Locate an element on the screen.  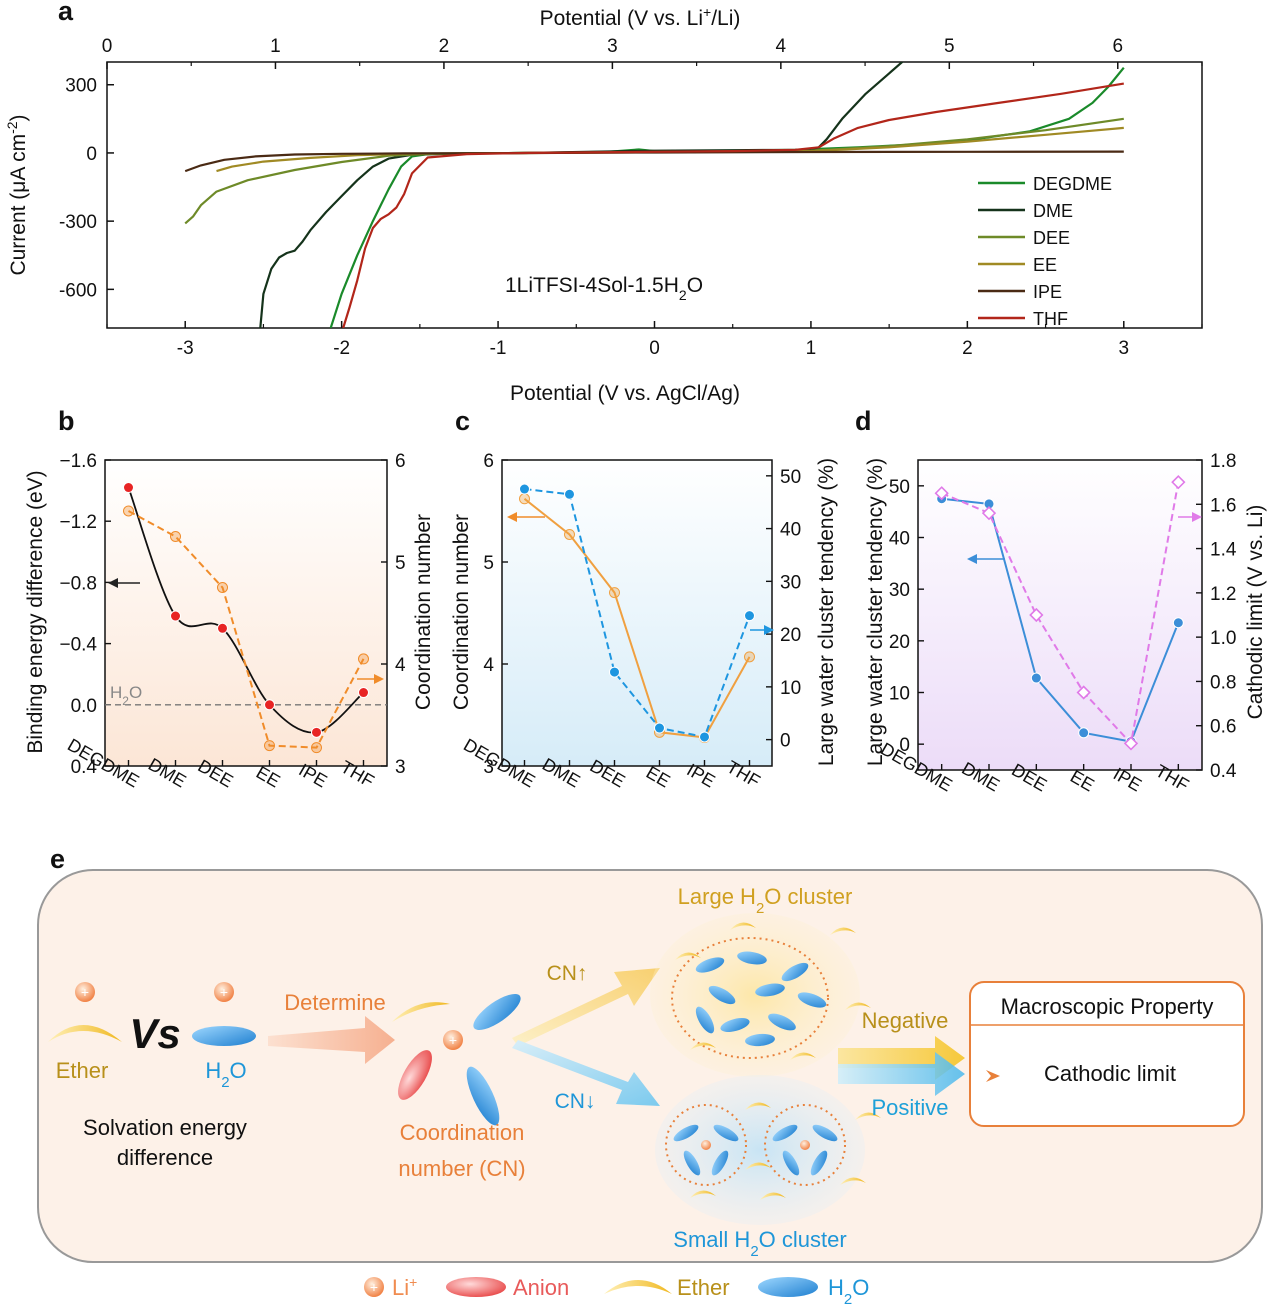
y2-tick-label: 1.6 is located at coordinates (1223, 505).